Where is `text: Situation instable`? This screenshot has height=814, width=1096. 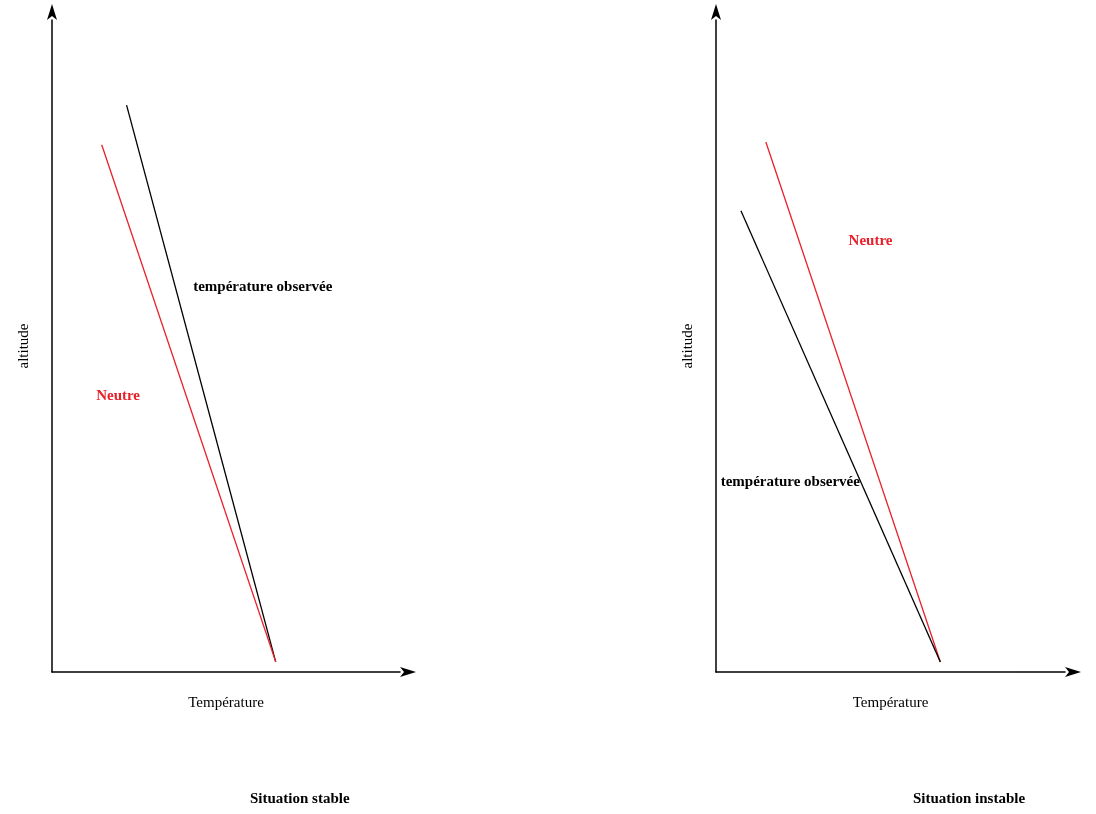 text: Situation instable is located at coordinates (969, 798).